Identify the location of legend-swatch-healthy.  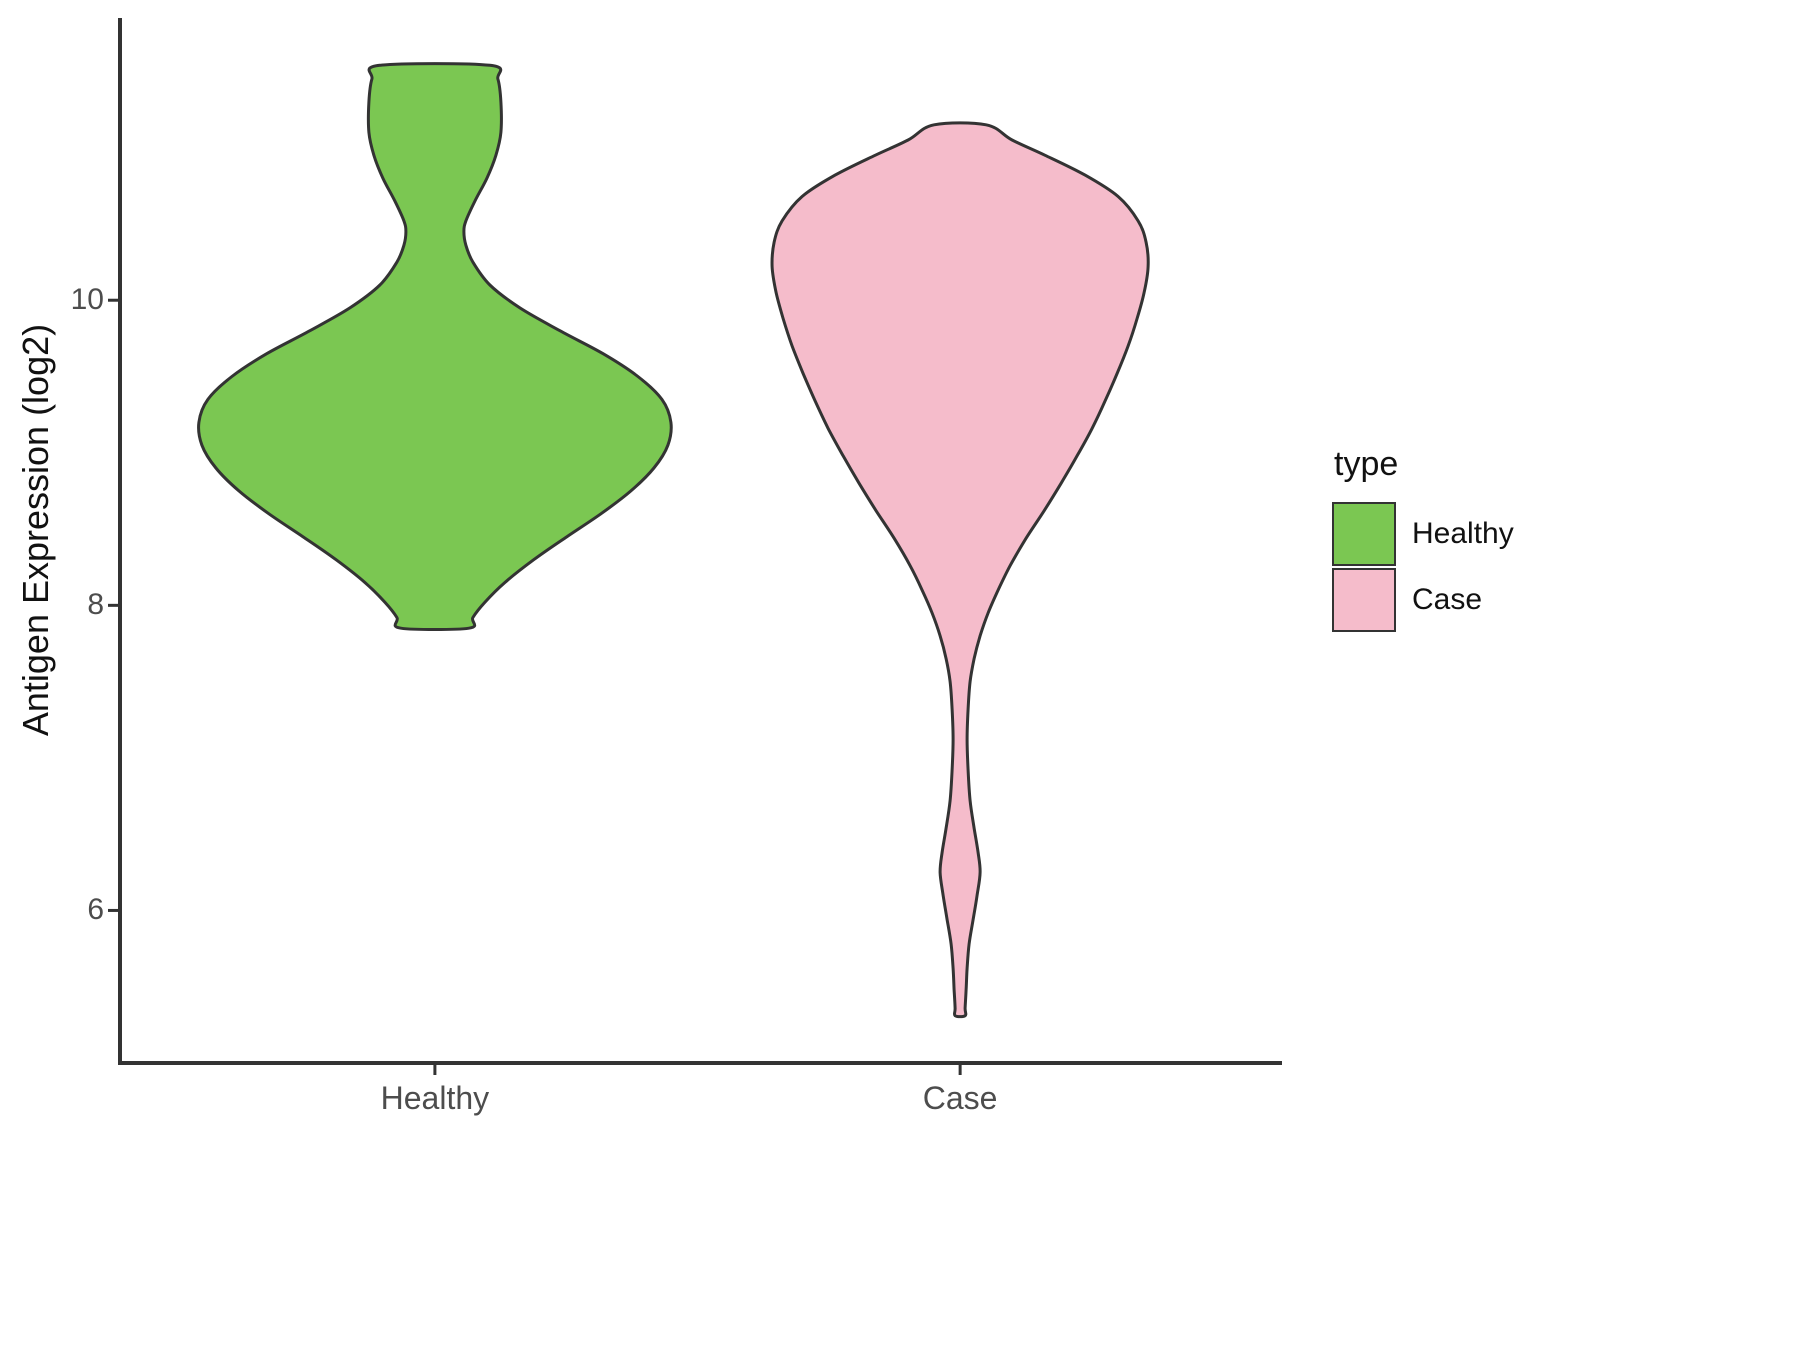
(1364, 534).